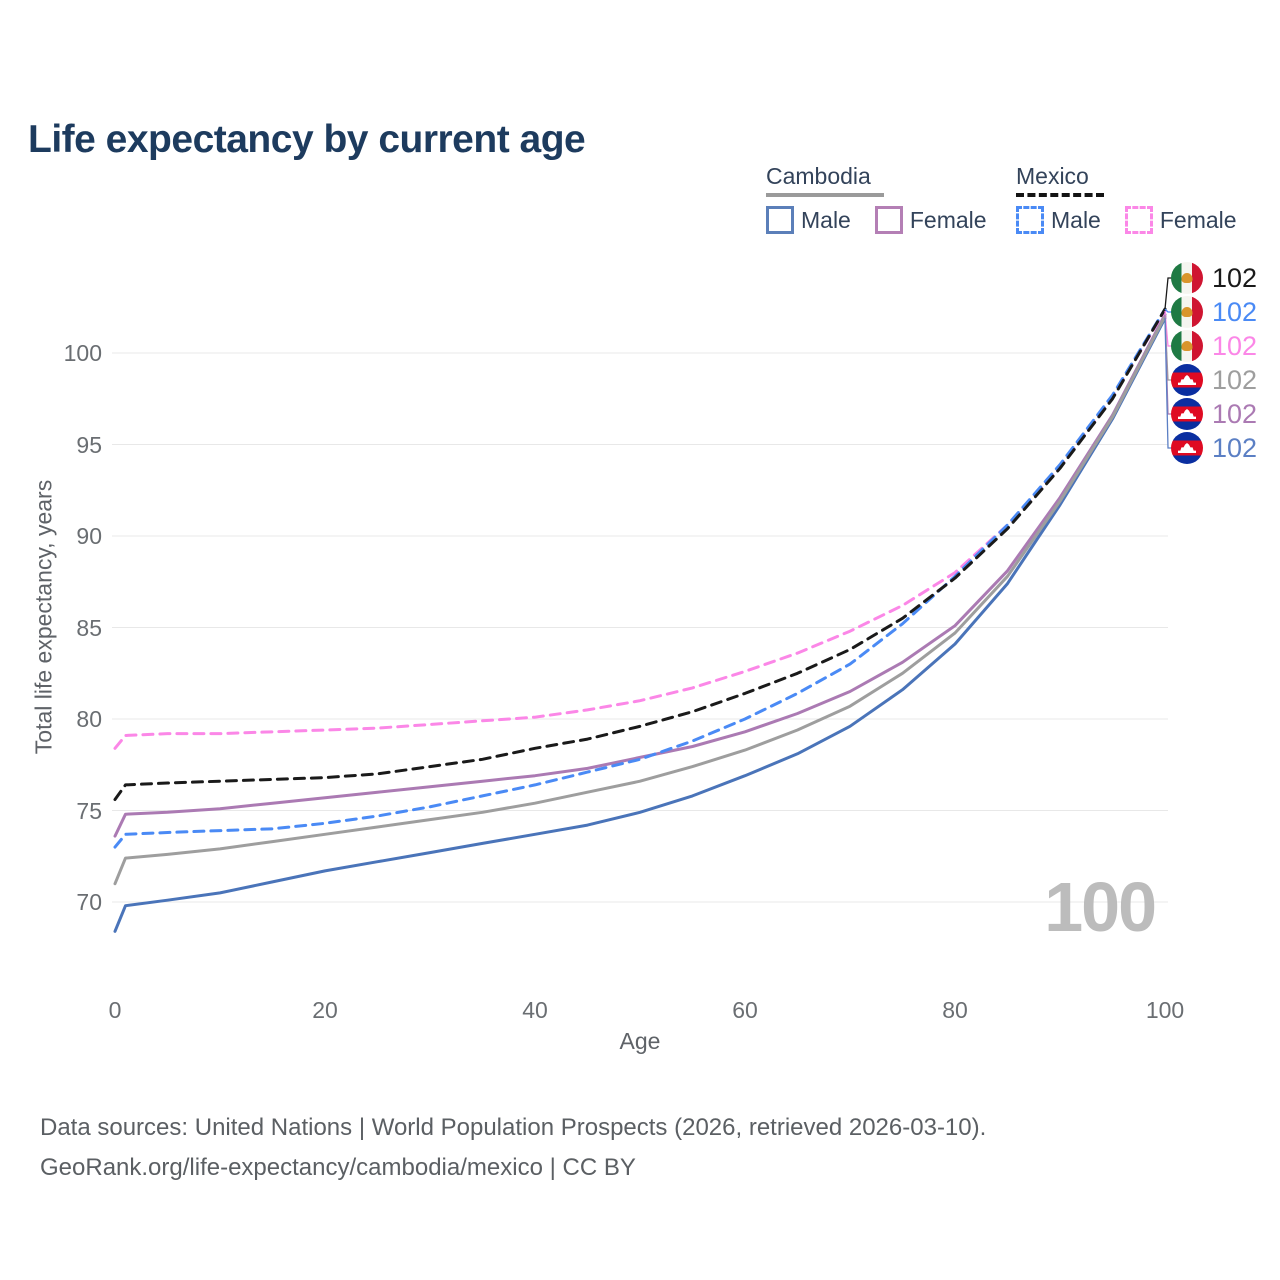 The width and height of the screenshot is (1280, 1280). What do you see at coordinates (640, 1041) in the screenshot?
I see `x-axis-title: Age` at bounding box center [640, 1041].